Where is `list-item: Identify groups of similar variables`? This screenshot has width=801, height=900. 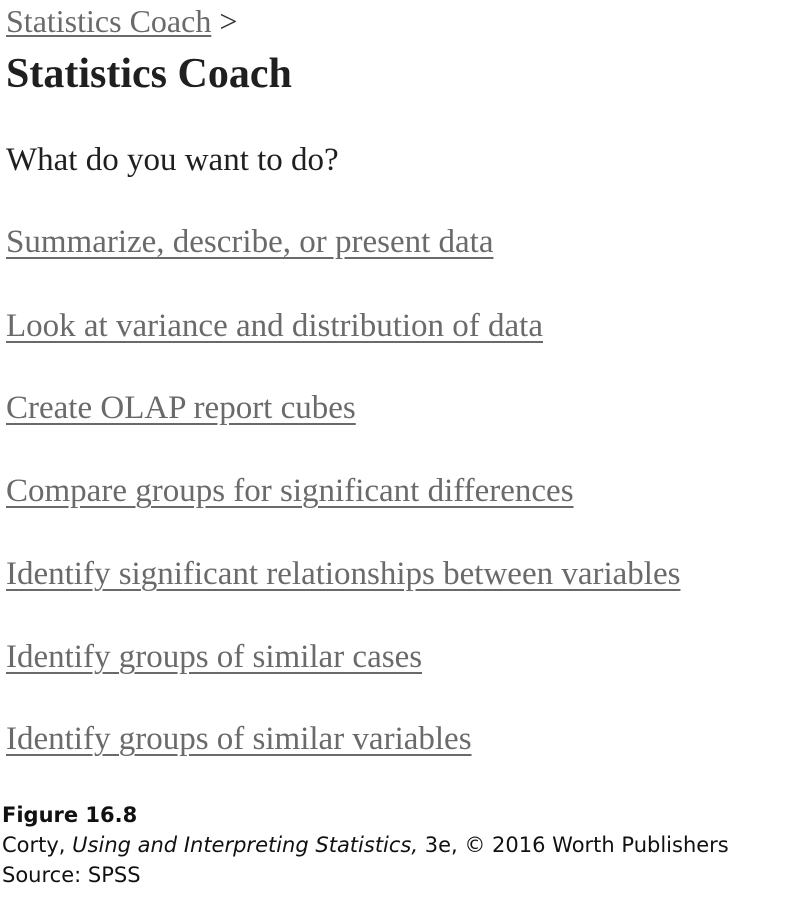
list-item: Identify groups of similar variables is located at coordinates (239, 739).